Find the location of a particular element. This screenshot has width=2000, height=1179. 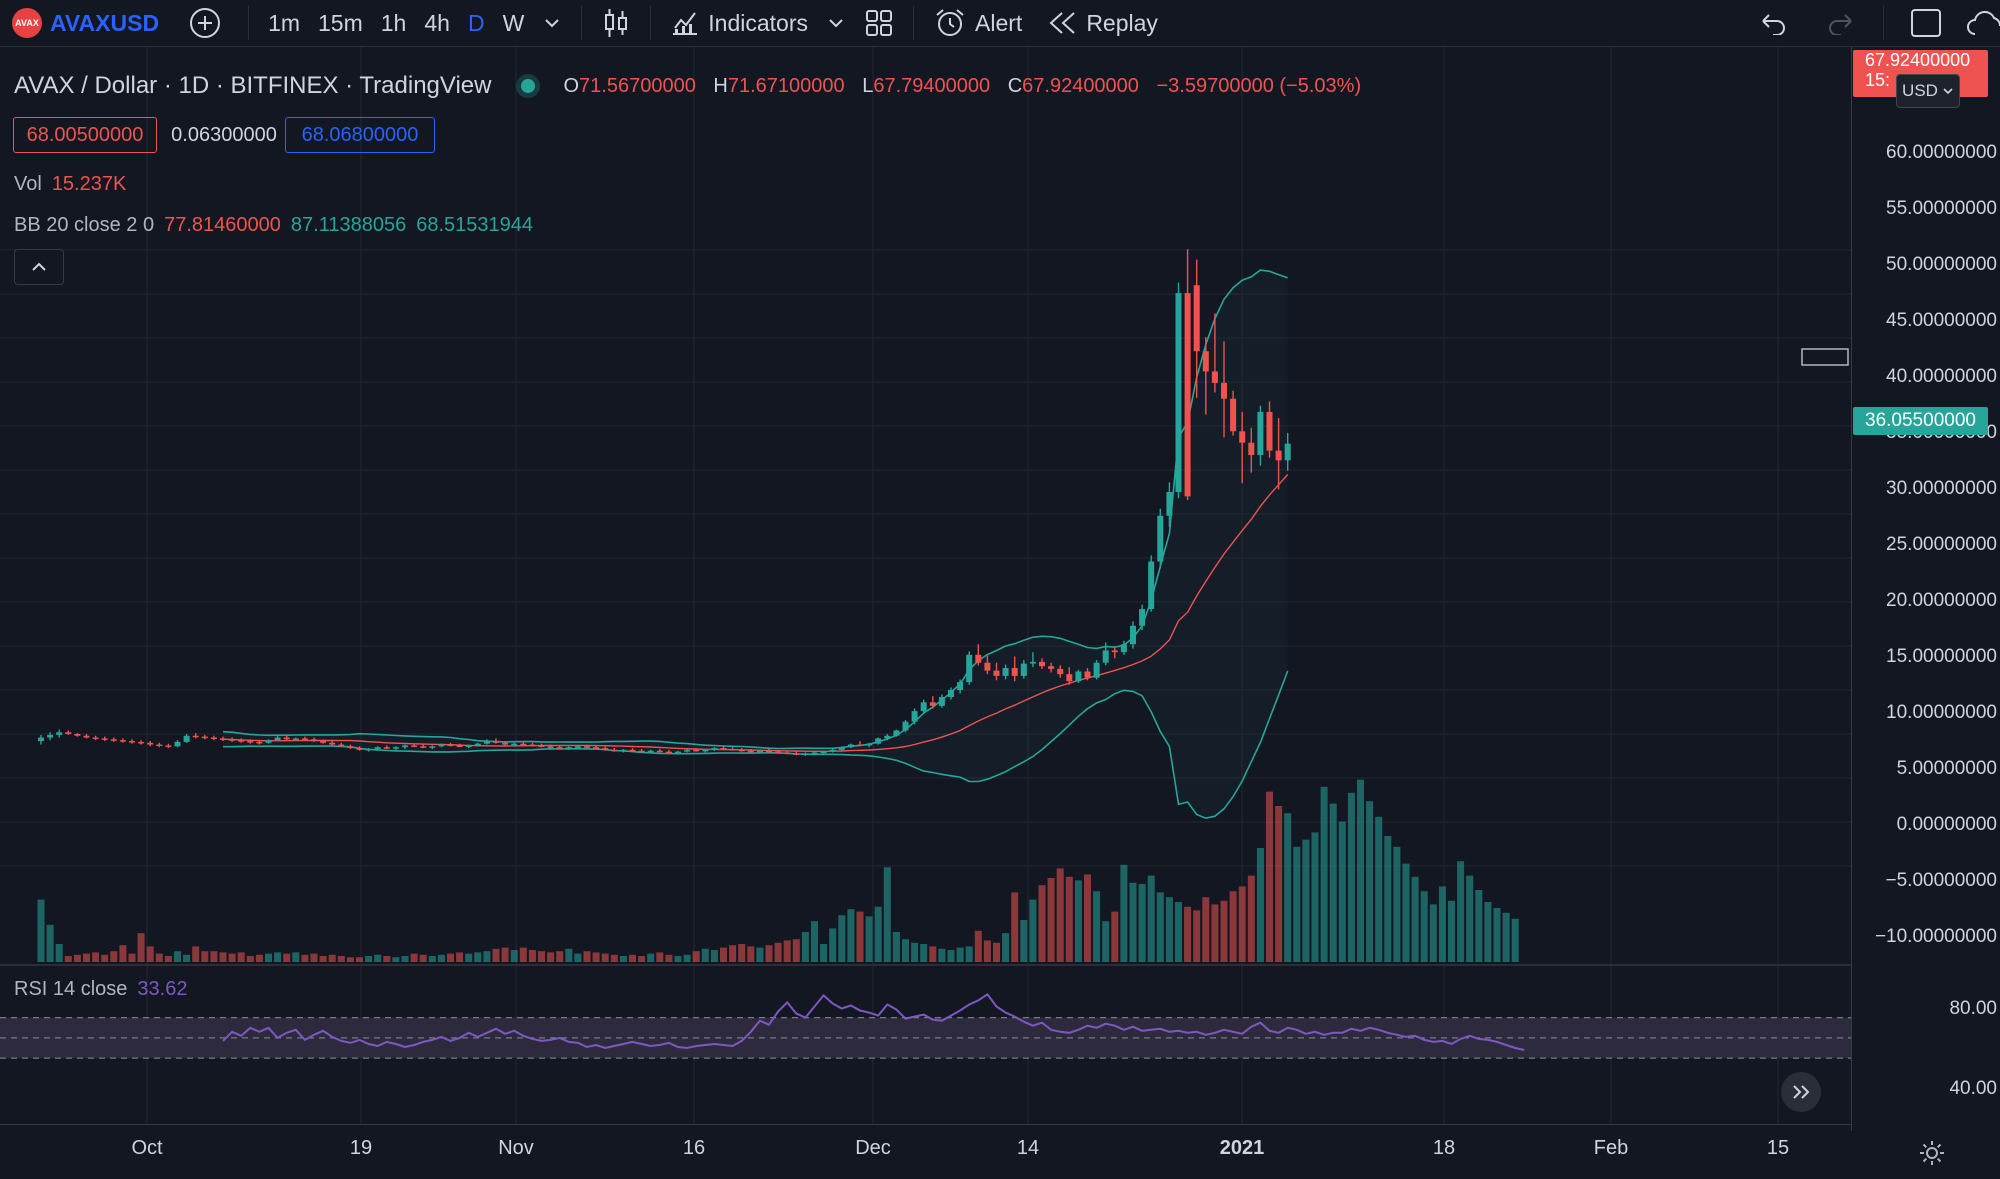

current-price-tag: 36.05500000 is located at coordinates (1920, 421).